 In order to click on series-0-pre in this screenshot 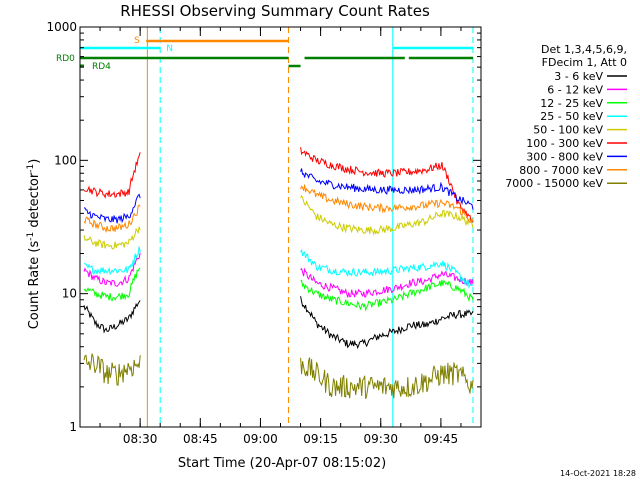, I will do `click(112, 317)`.